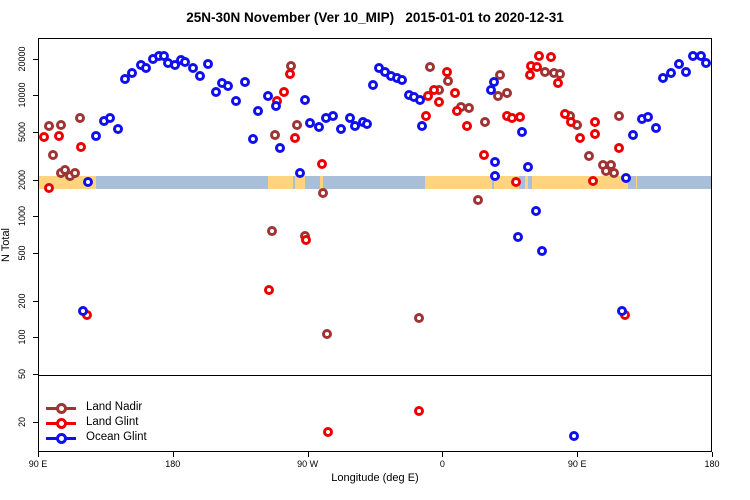 Image resolution: width=750 pixels, height=500 pixels. Describe the element at coordinates (173, 464) in the screenshot. I see `x-tick-label: 180` at that location.